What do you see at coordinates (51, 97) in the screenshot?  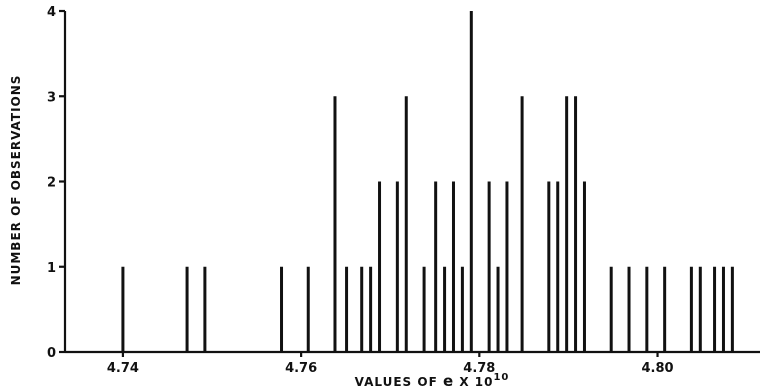 I see `y-tick-label: 3` at bounding box center [51, 97].